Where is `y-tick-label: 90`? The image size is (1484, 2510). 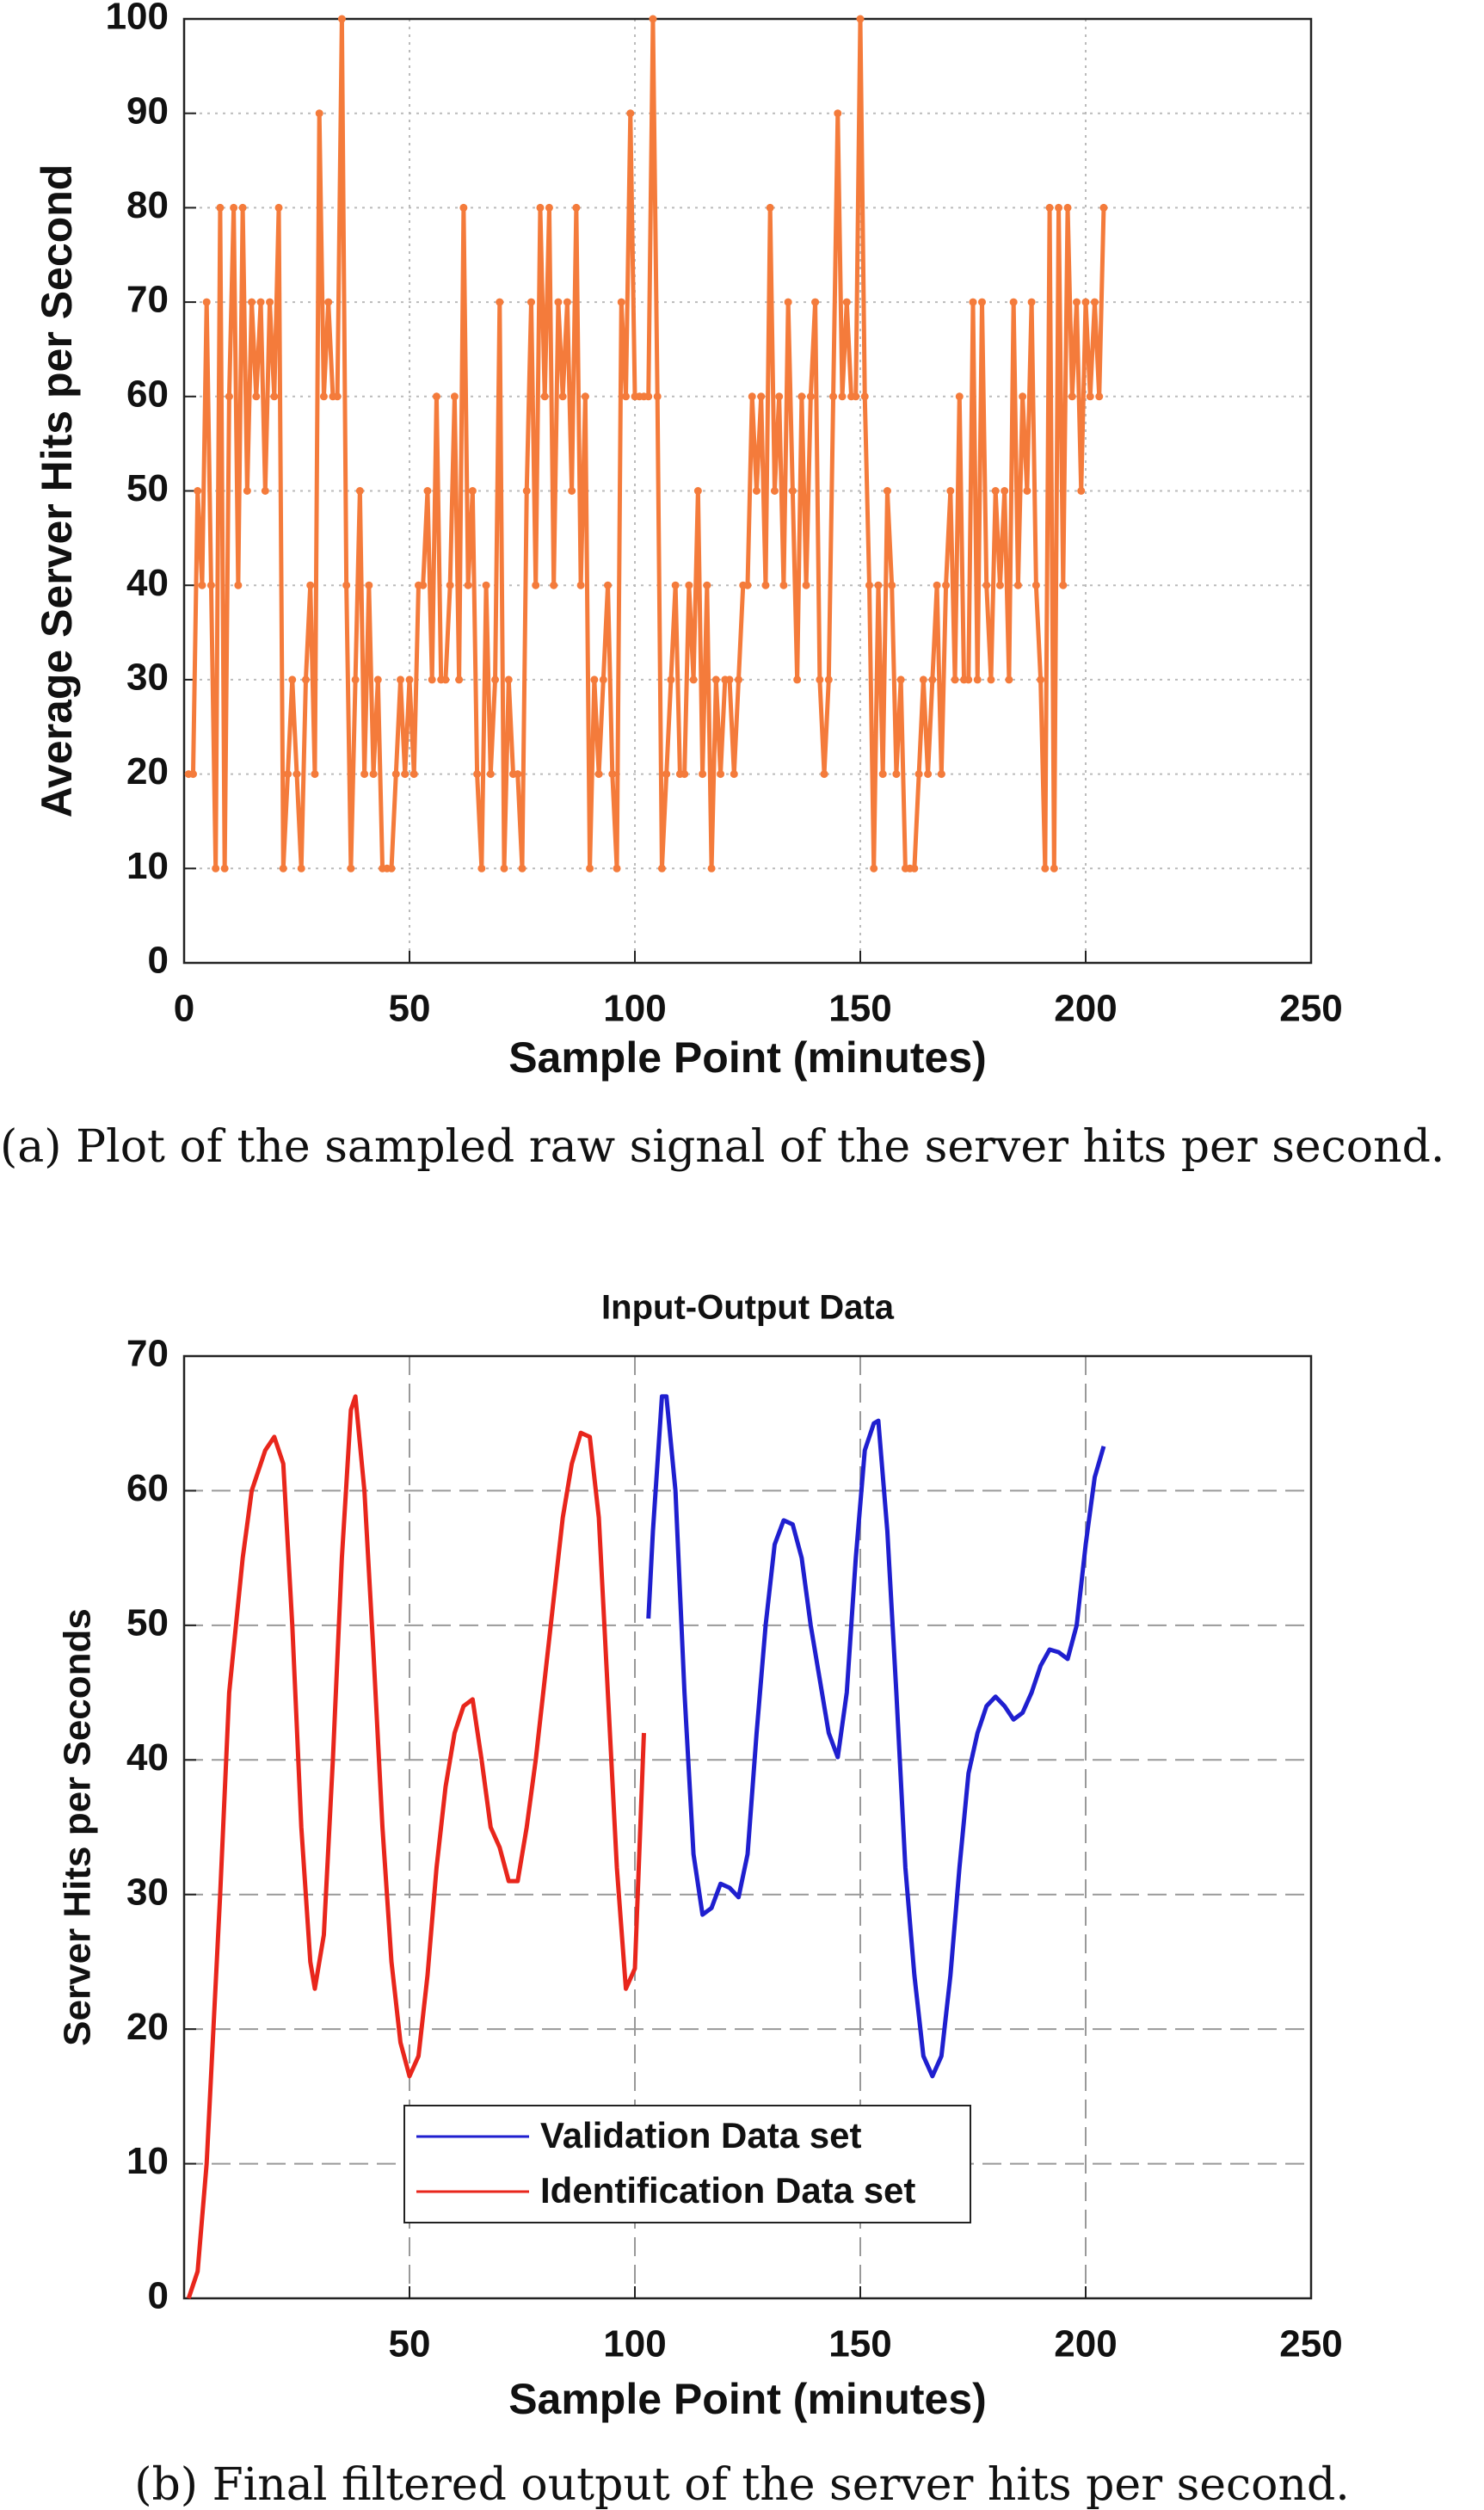
y-tick-label: 90 is located at coordinates (147, 110).